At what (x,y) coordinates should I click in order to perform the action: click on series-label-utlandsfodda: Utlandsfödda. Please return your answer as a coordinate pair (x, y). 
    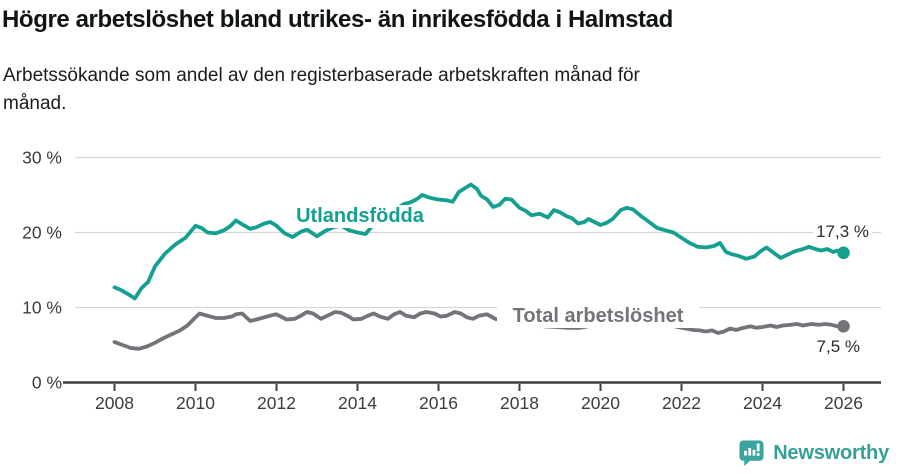
    Looking at the image, I should click on (360, 216).